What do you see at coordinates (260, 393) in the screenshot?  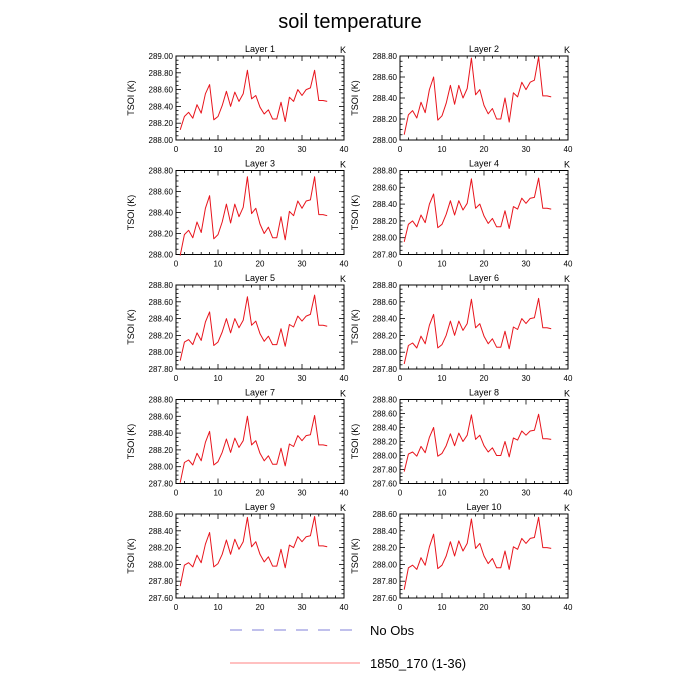 I see `panel-title: Layer 7` at bounding box center [260, 393].